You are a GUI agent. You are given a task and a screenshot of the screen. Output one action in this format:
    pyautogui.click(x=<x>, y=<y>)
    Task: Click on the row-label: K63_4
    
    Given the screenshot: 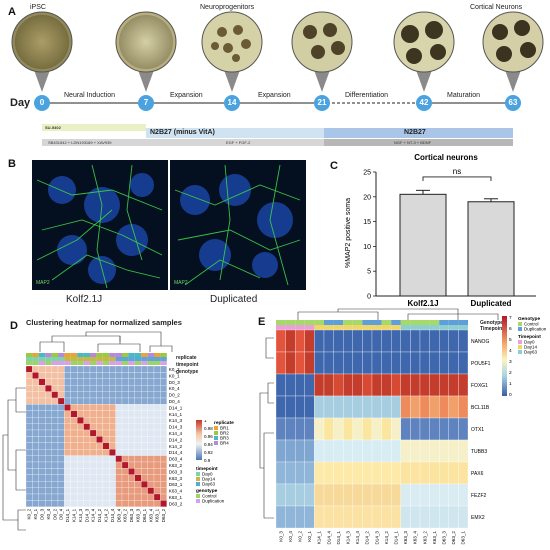 What is the action you would take?
    pyautogui.click(x=176, y=491)
    